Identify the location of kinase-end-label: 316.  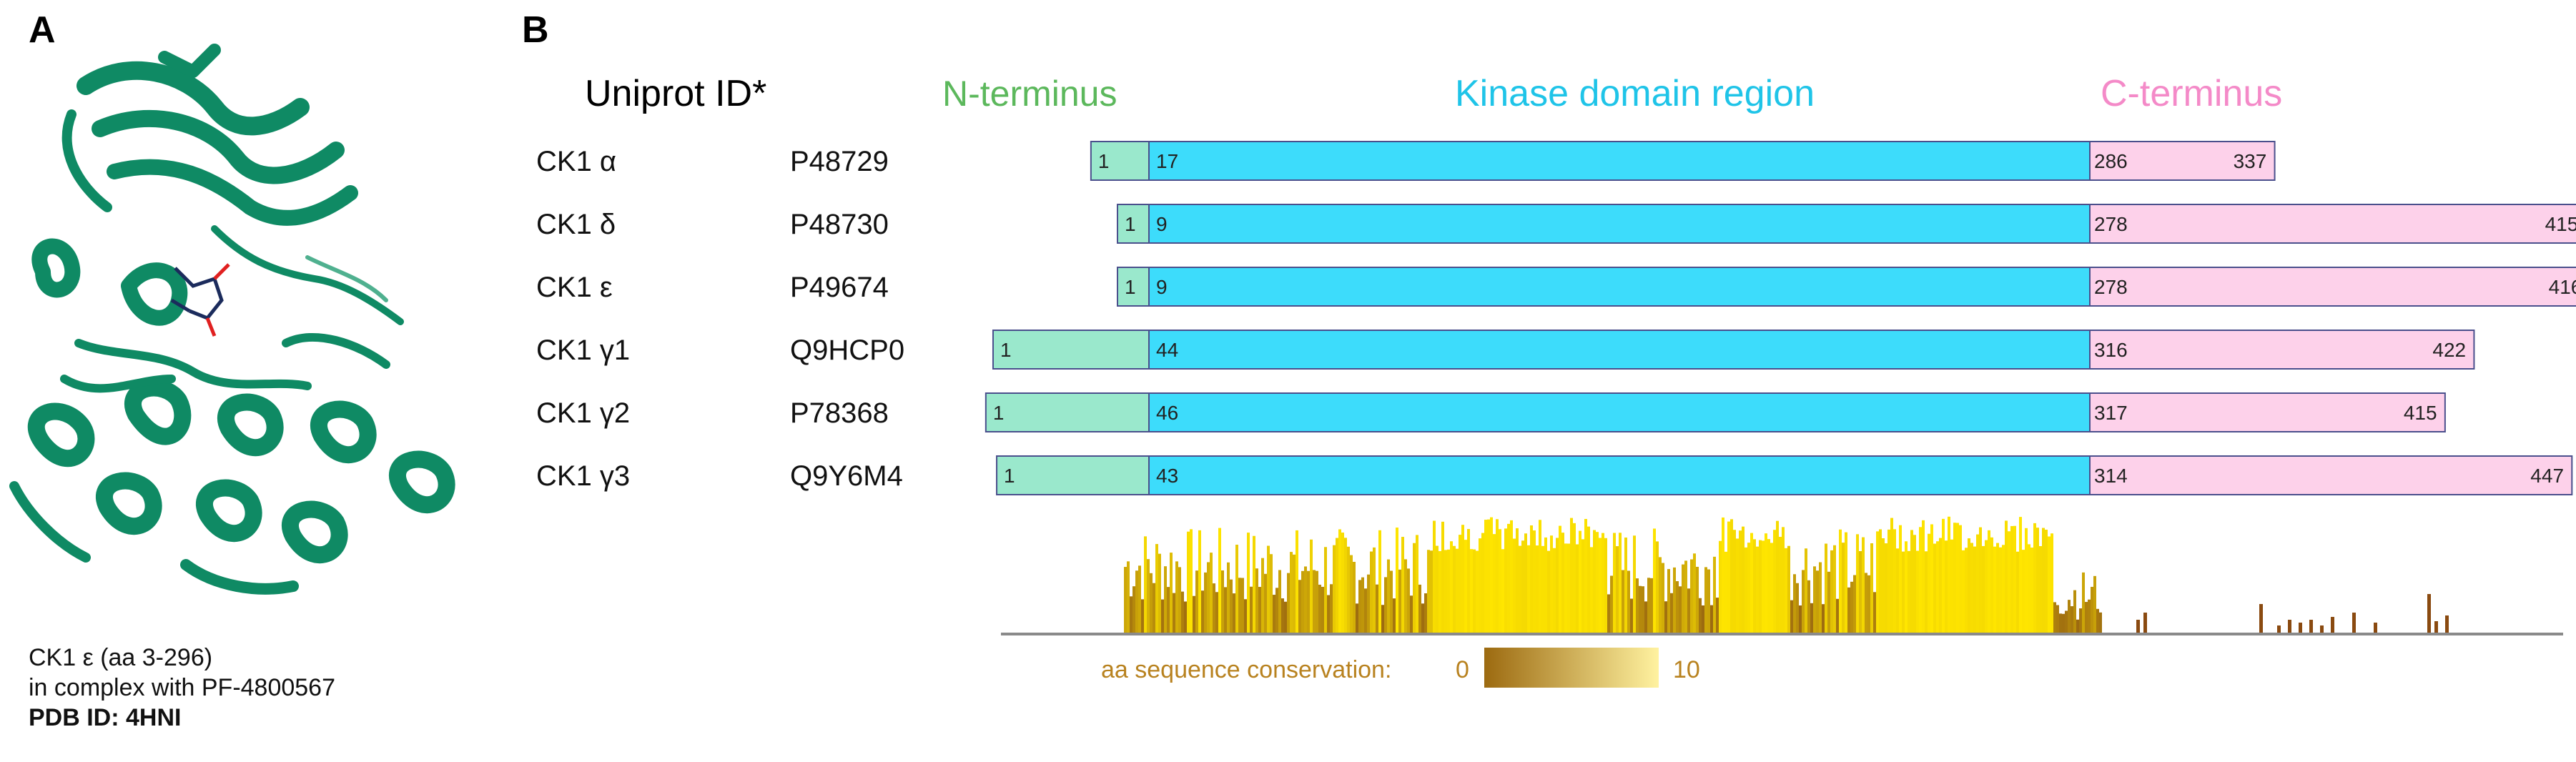
(2111, 350).